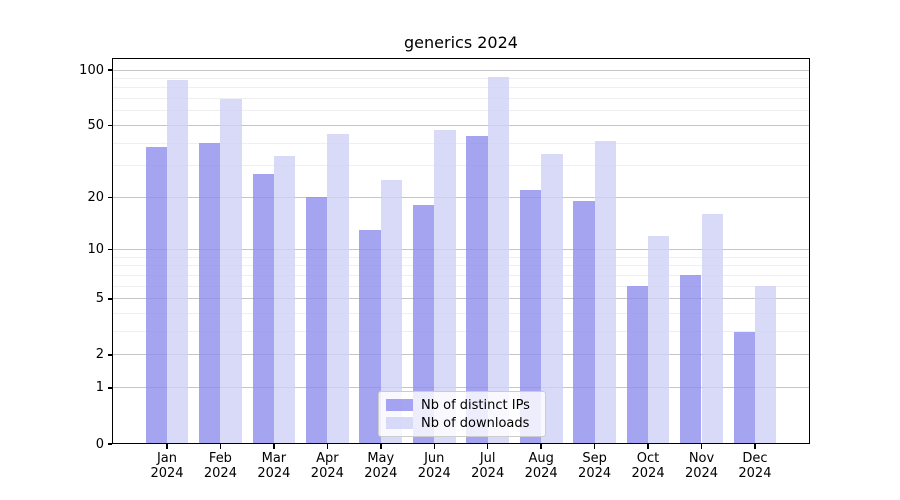 Image resolution: width=900 pixels, height=500 pixels. I want to click on y-tick-label: 50, so click(95, 125).